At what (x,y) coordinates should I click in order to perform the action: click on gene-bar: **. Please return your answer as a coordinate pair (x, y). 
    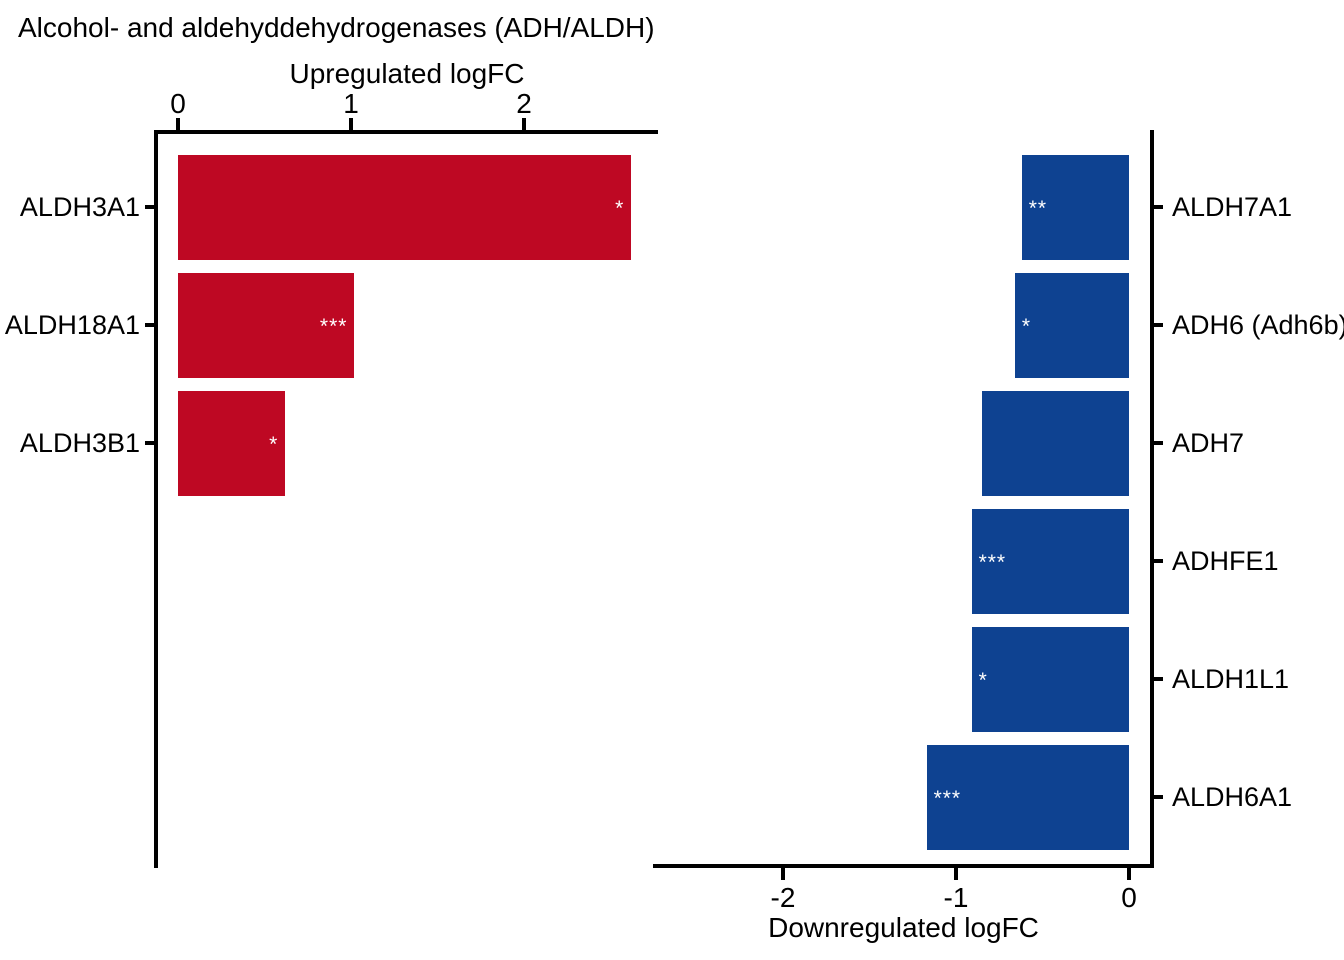
    Looking at the image, I should click on (1075, 207).